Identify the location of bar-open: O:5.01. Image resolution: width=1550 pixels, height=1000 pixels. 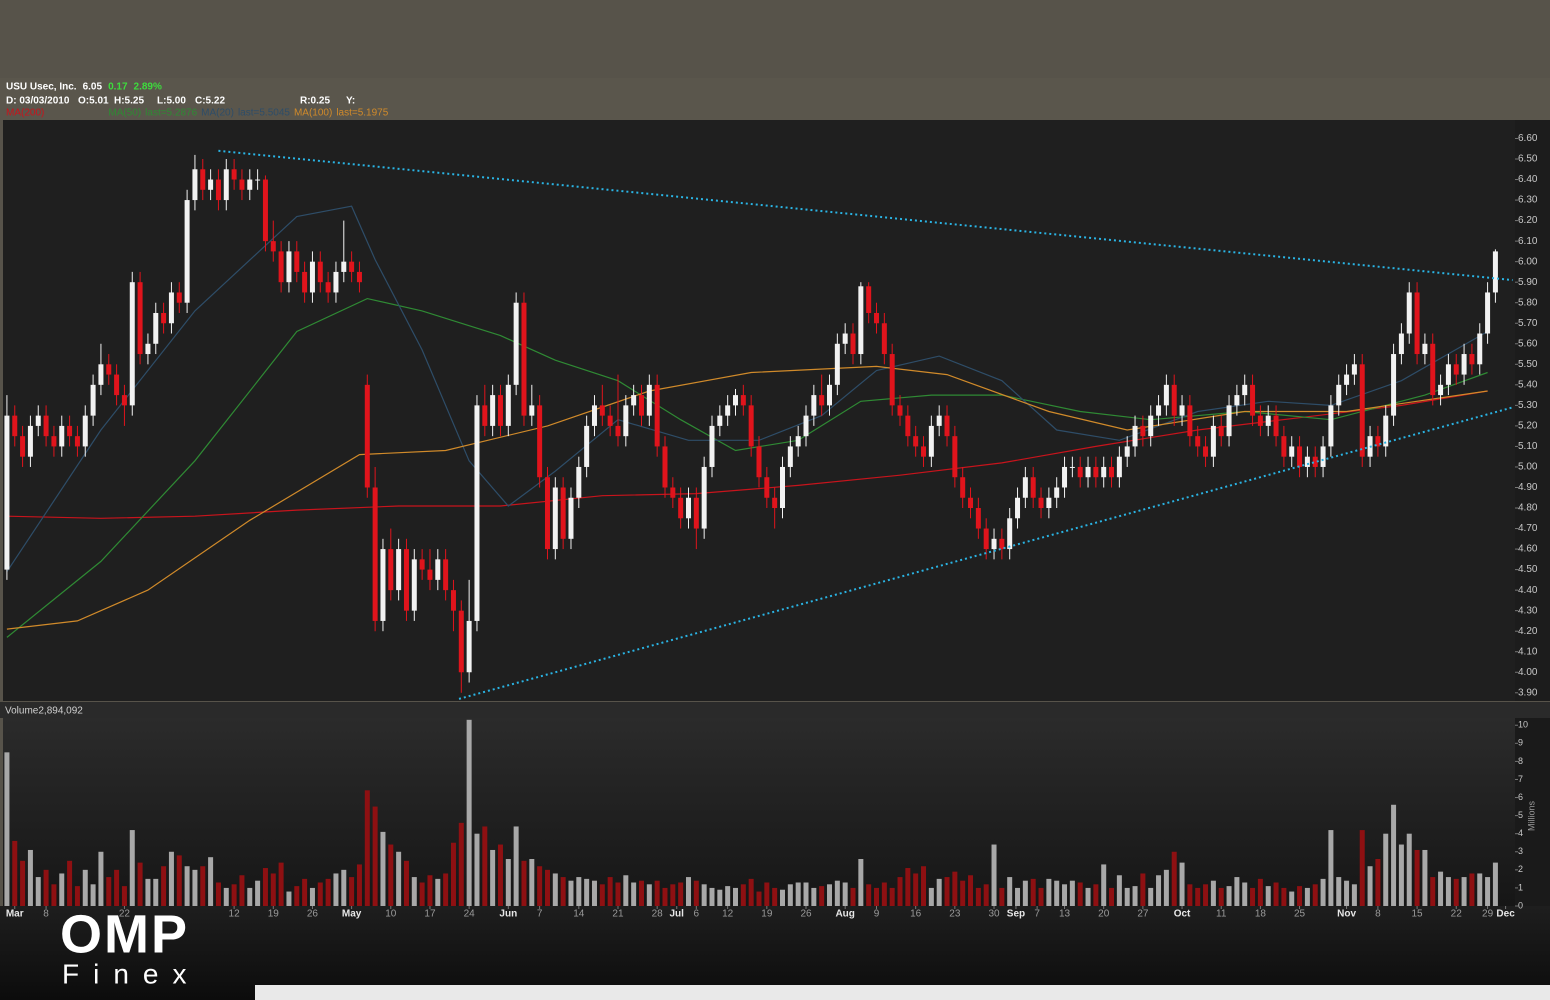
(93, 101).